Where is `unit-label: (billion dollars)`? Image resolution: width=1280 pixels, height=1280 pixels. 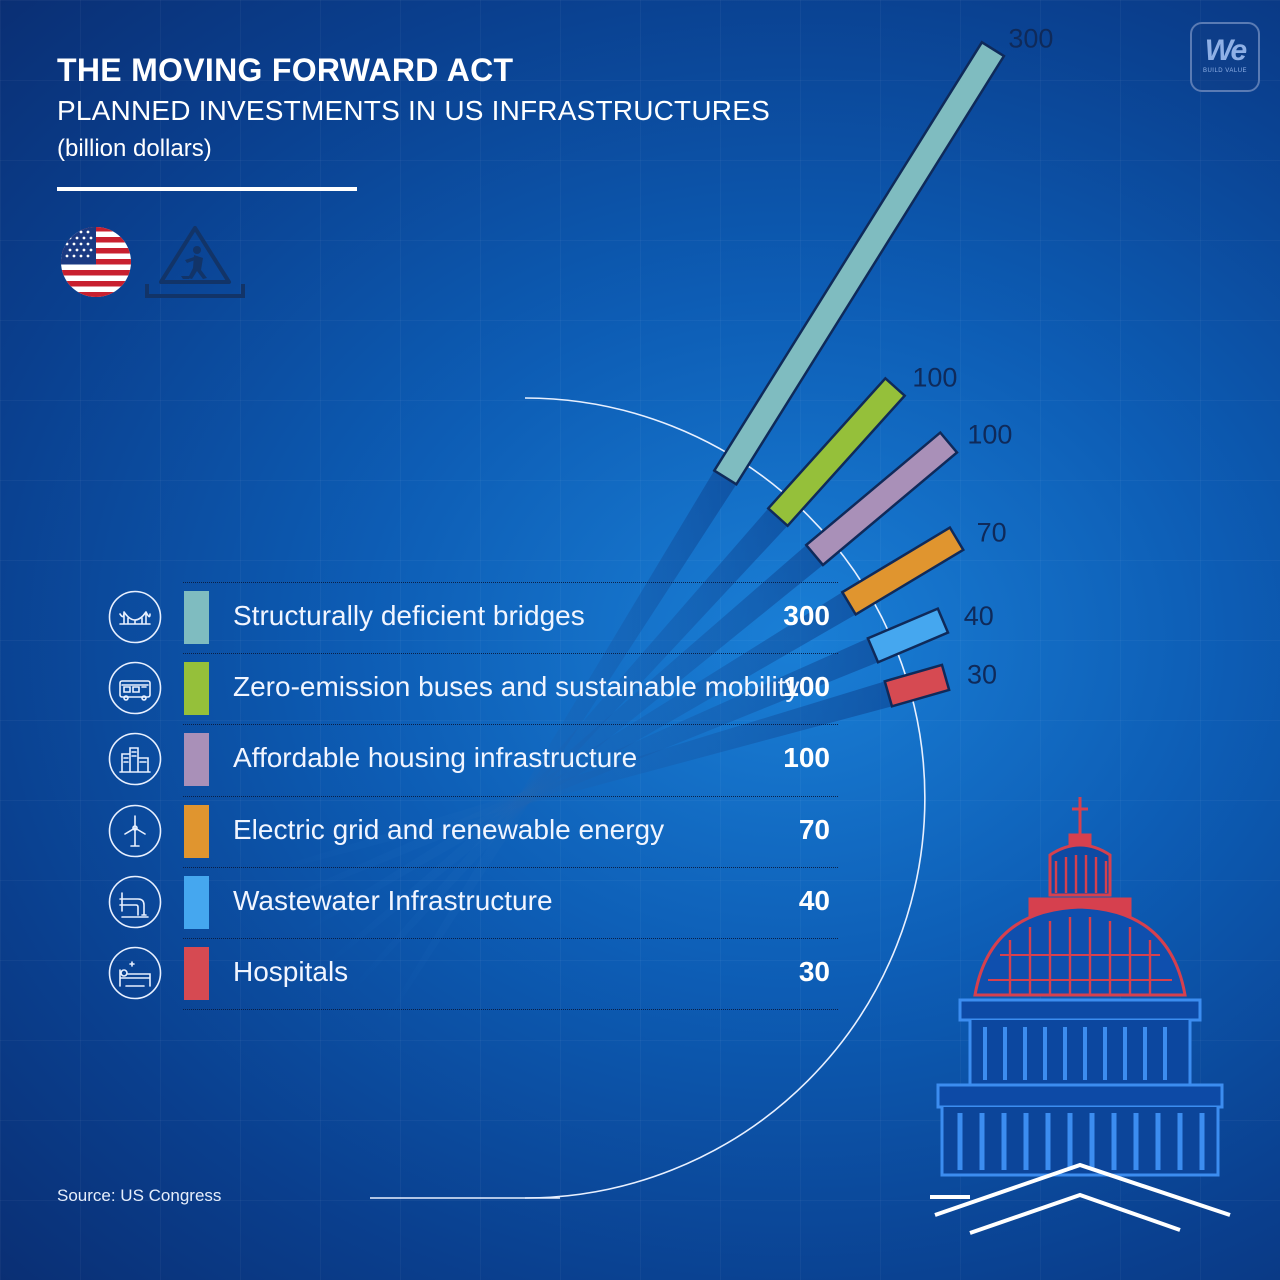
unit-label: (billion dollars) is located at coordinates (134, 148).